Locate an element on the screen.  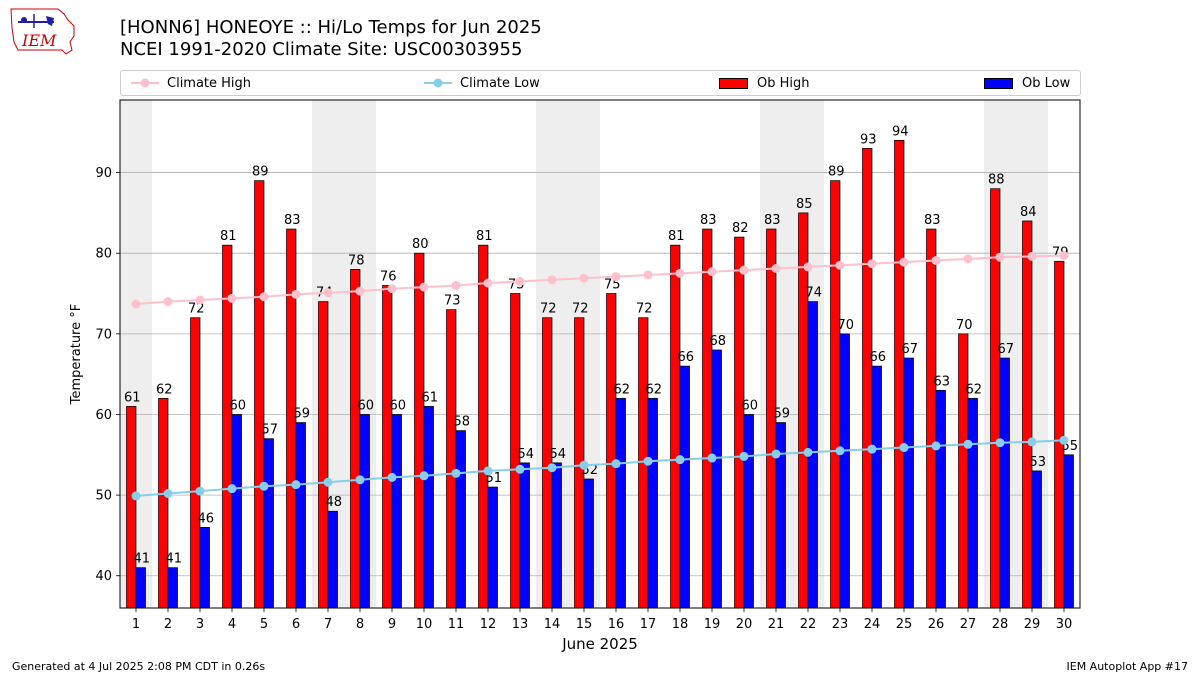
legend-ob-low: Ob Low is located at coordinates (1027, 83).